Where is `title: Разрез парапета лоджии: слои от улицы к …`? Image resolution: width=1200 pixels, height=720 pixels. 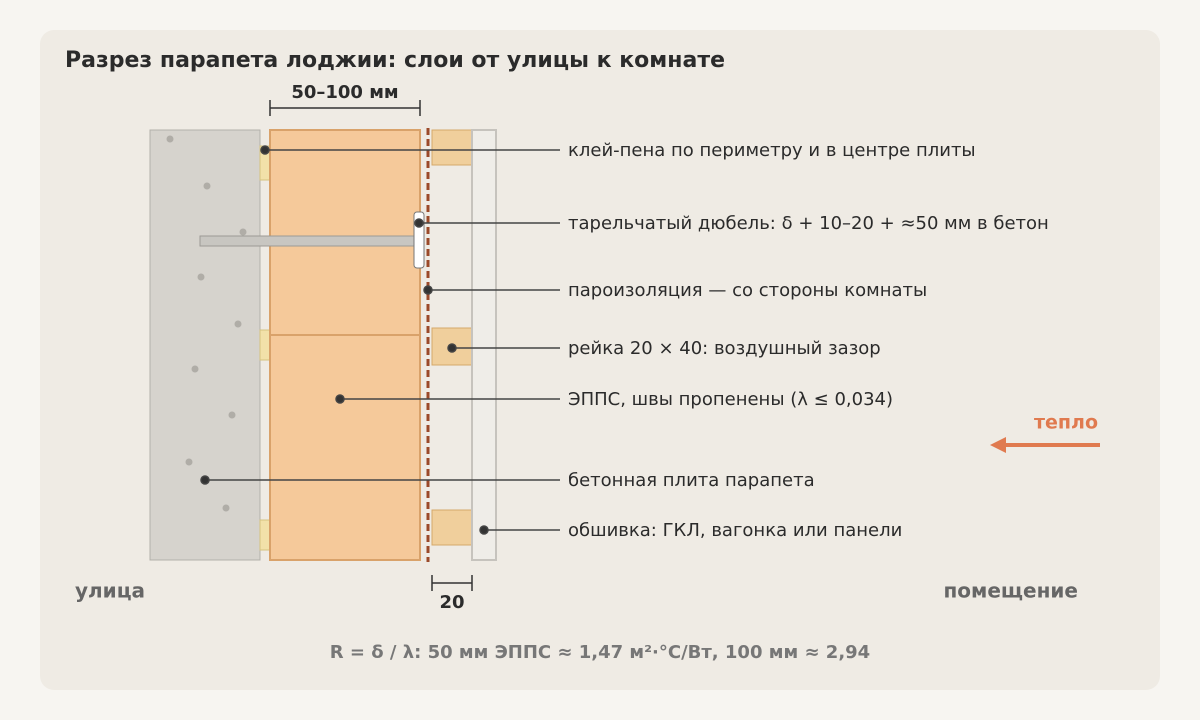
title: Разрез парапета лоджии: слои от улицы к … is located at coordinates (395, 60).